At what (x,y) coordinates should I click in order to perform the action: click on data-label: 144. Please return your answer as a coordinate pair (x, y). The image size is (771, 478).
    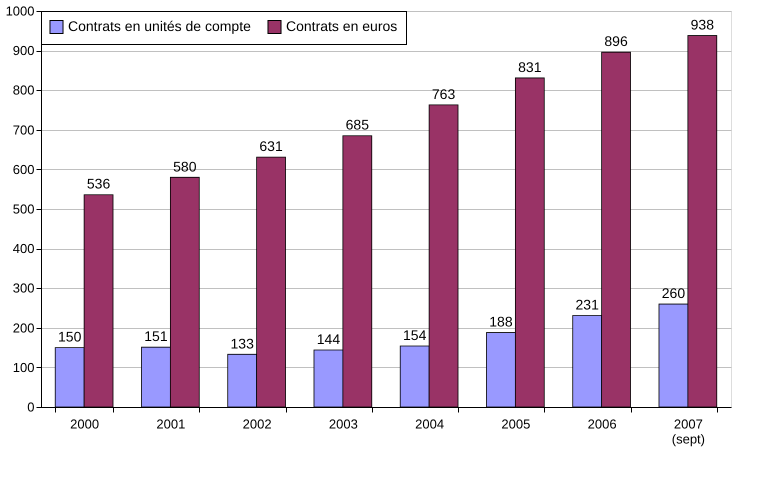
    Looking at the image, I should click on (328, 338).